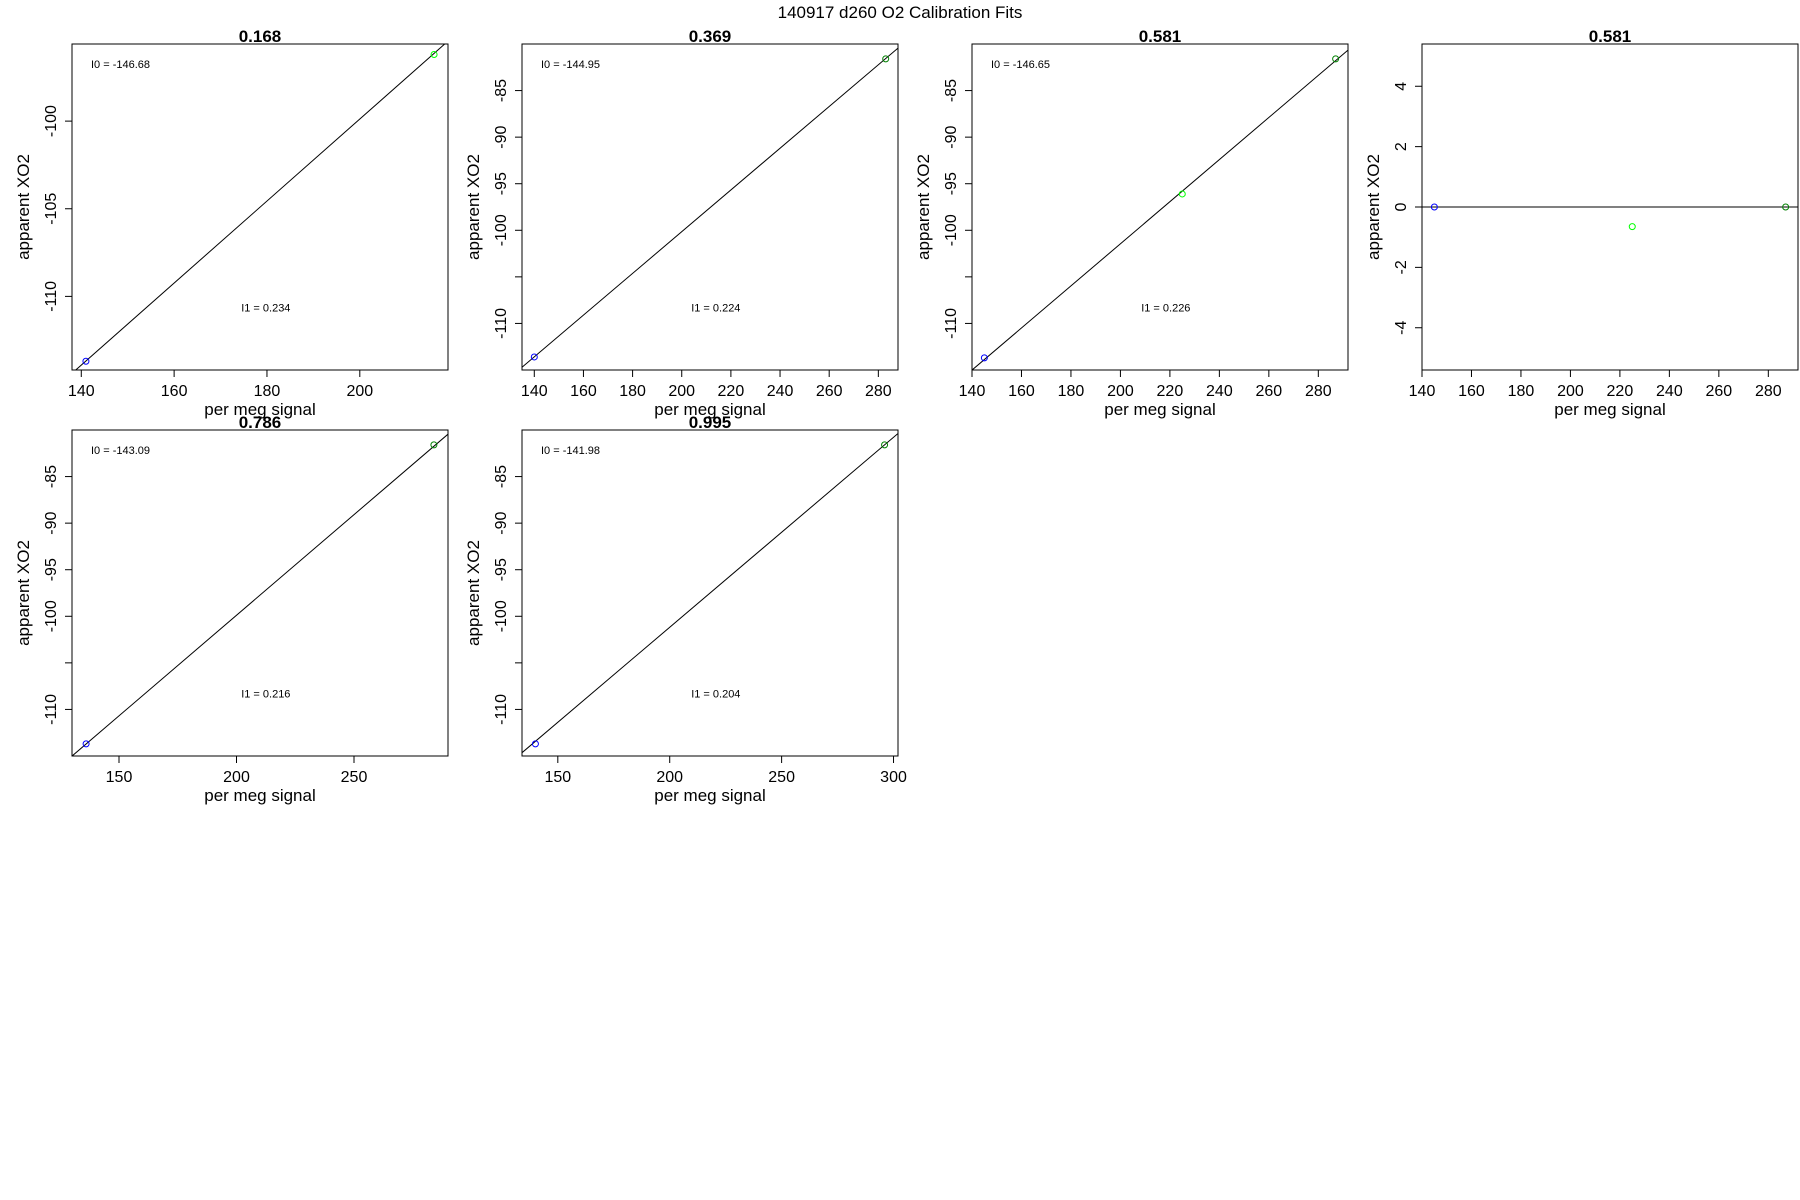 The width and height of the screenshot is (1800, 1200). Describe the element at coordinates (715, 308) in the screenshot. I see `slope-annotation: I1 = 0.224` at that location.